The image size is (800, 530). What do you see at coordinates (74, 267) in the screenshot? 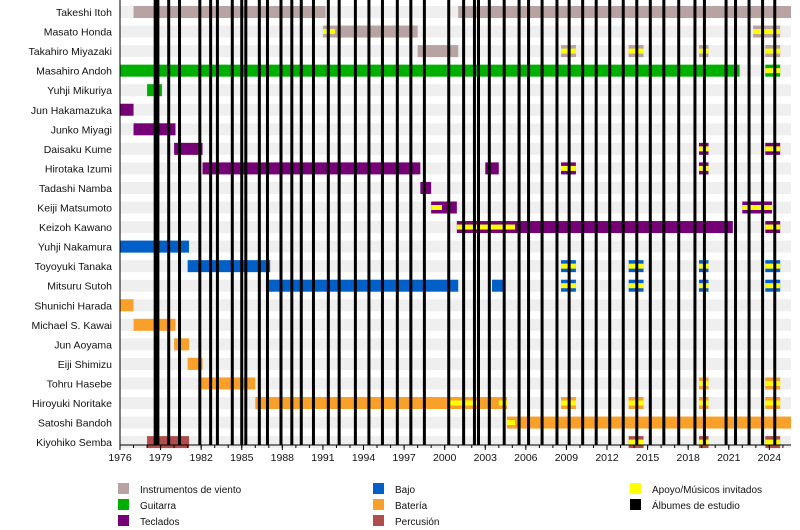
I see `member-label: Toyoyuki Tanaka` at bounding box center [74, 267].